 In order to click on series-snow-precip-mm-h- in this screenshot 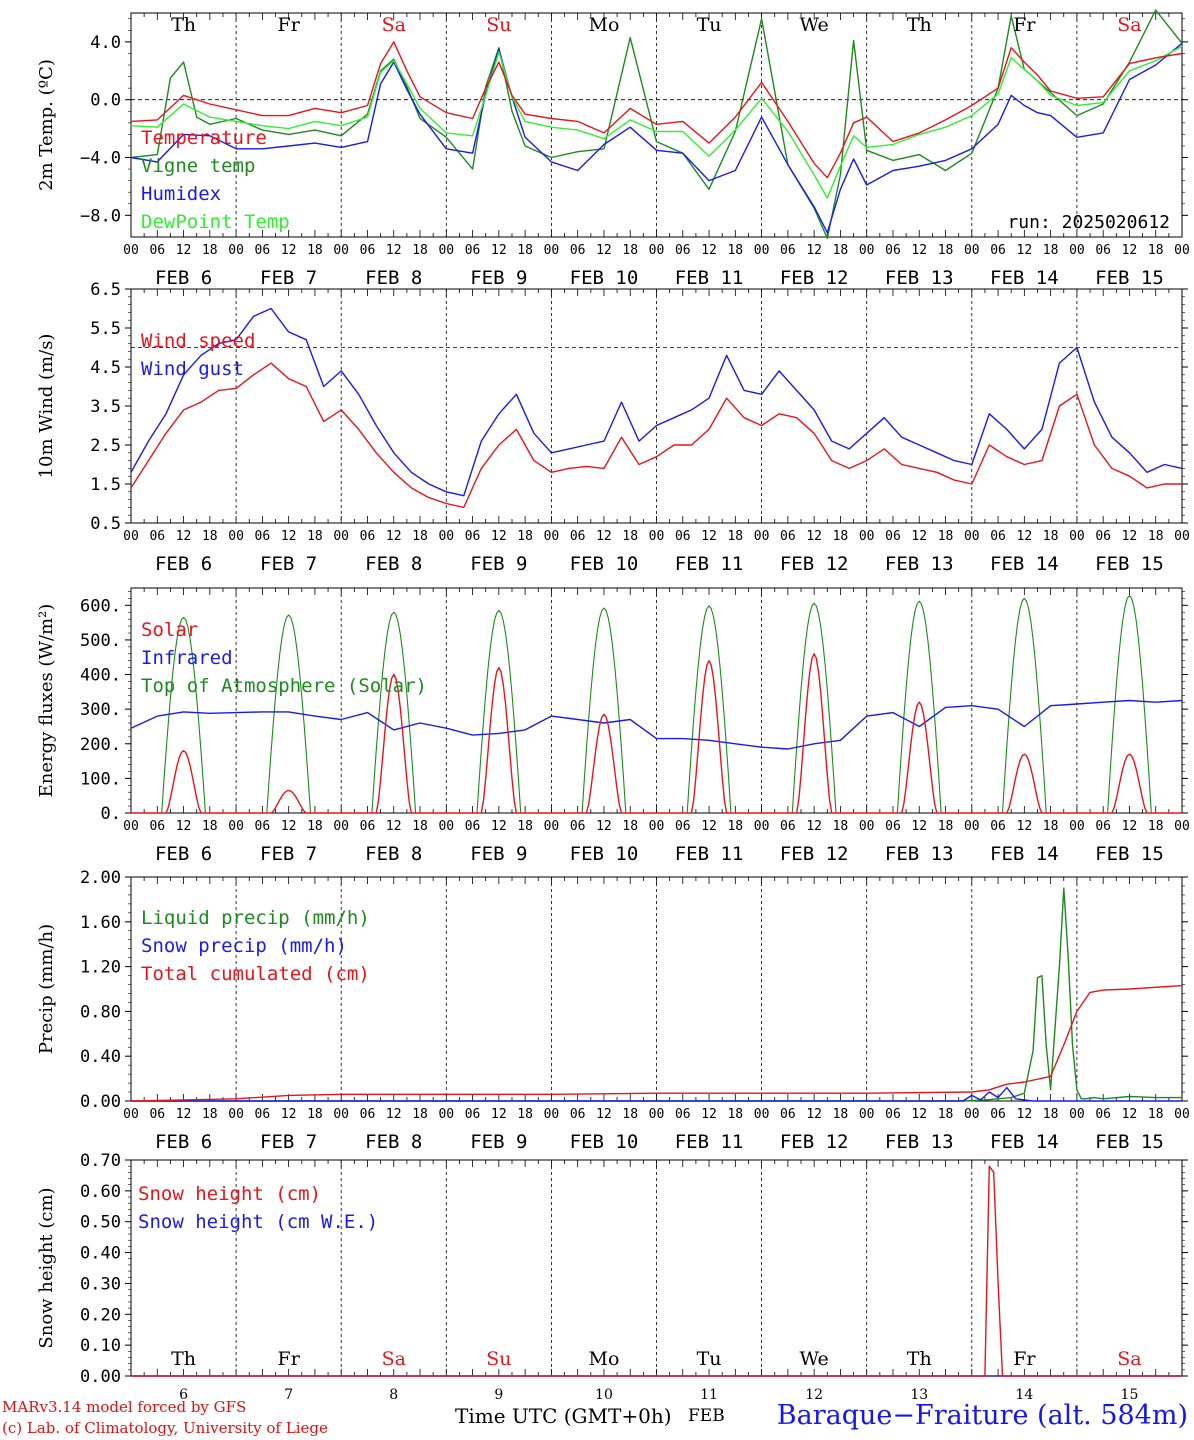, I will do `click(656, 1094)`.